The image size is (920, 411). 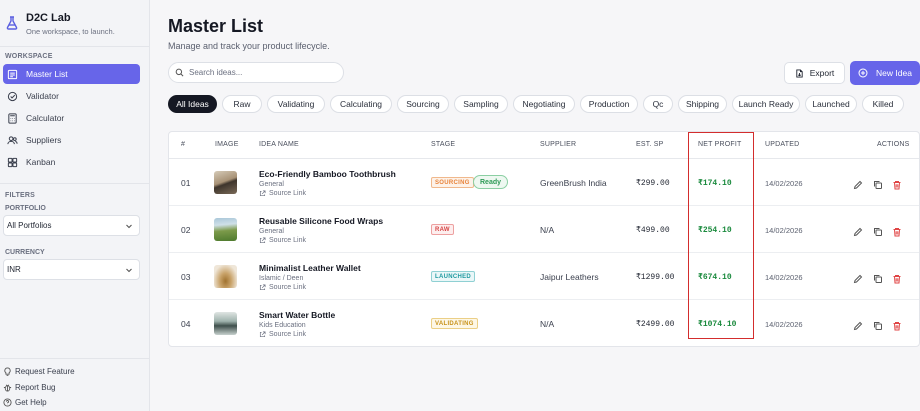 I want to click on sidebar-item-calculator: Calculator, so click(x=71, y=118).